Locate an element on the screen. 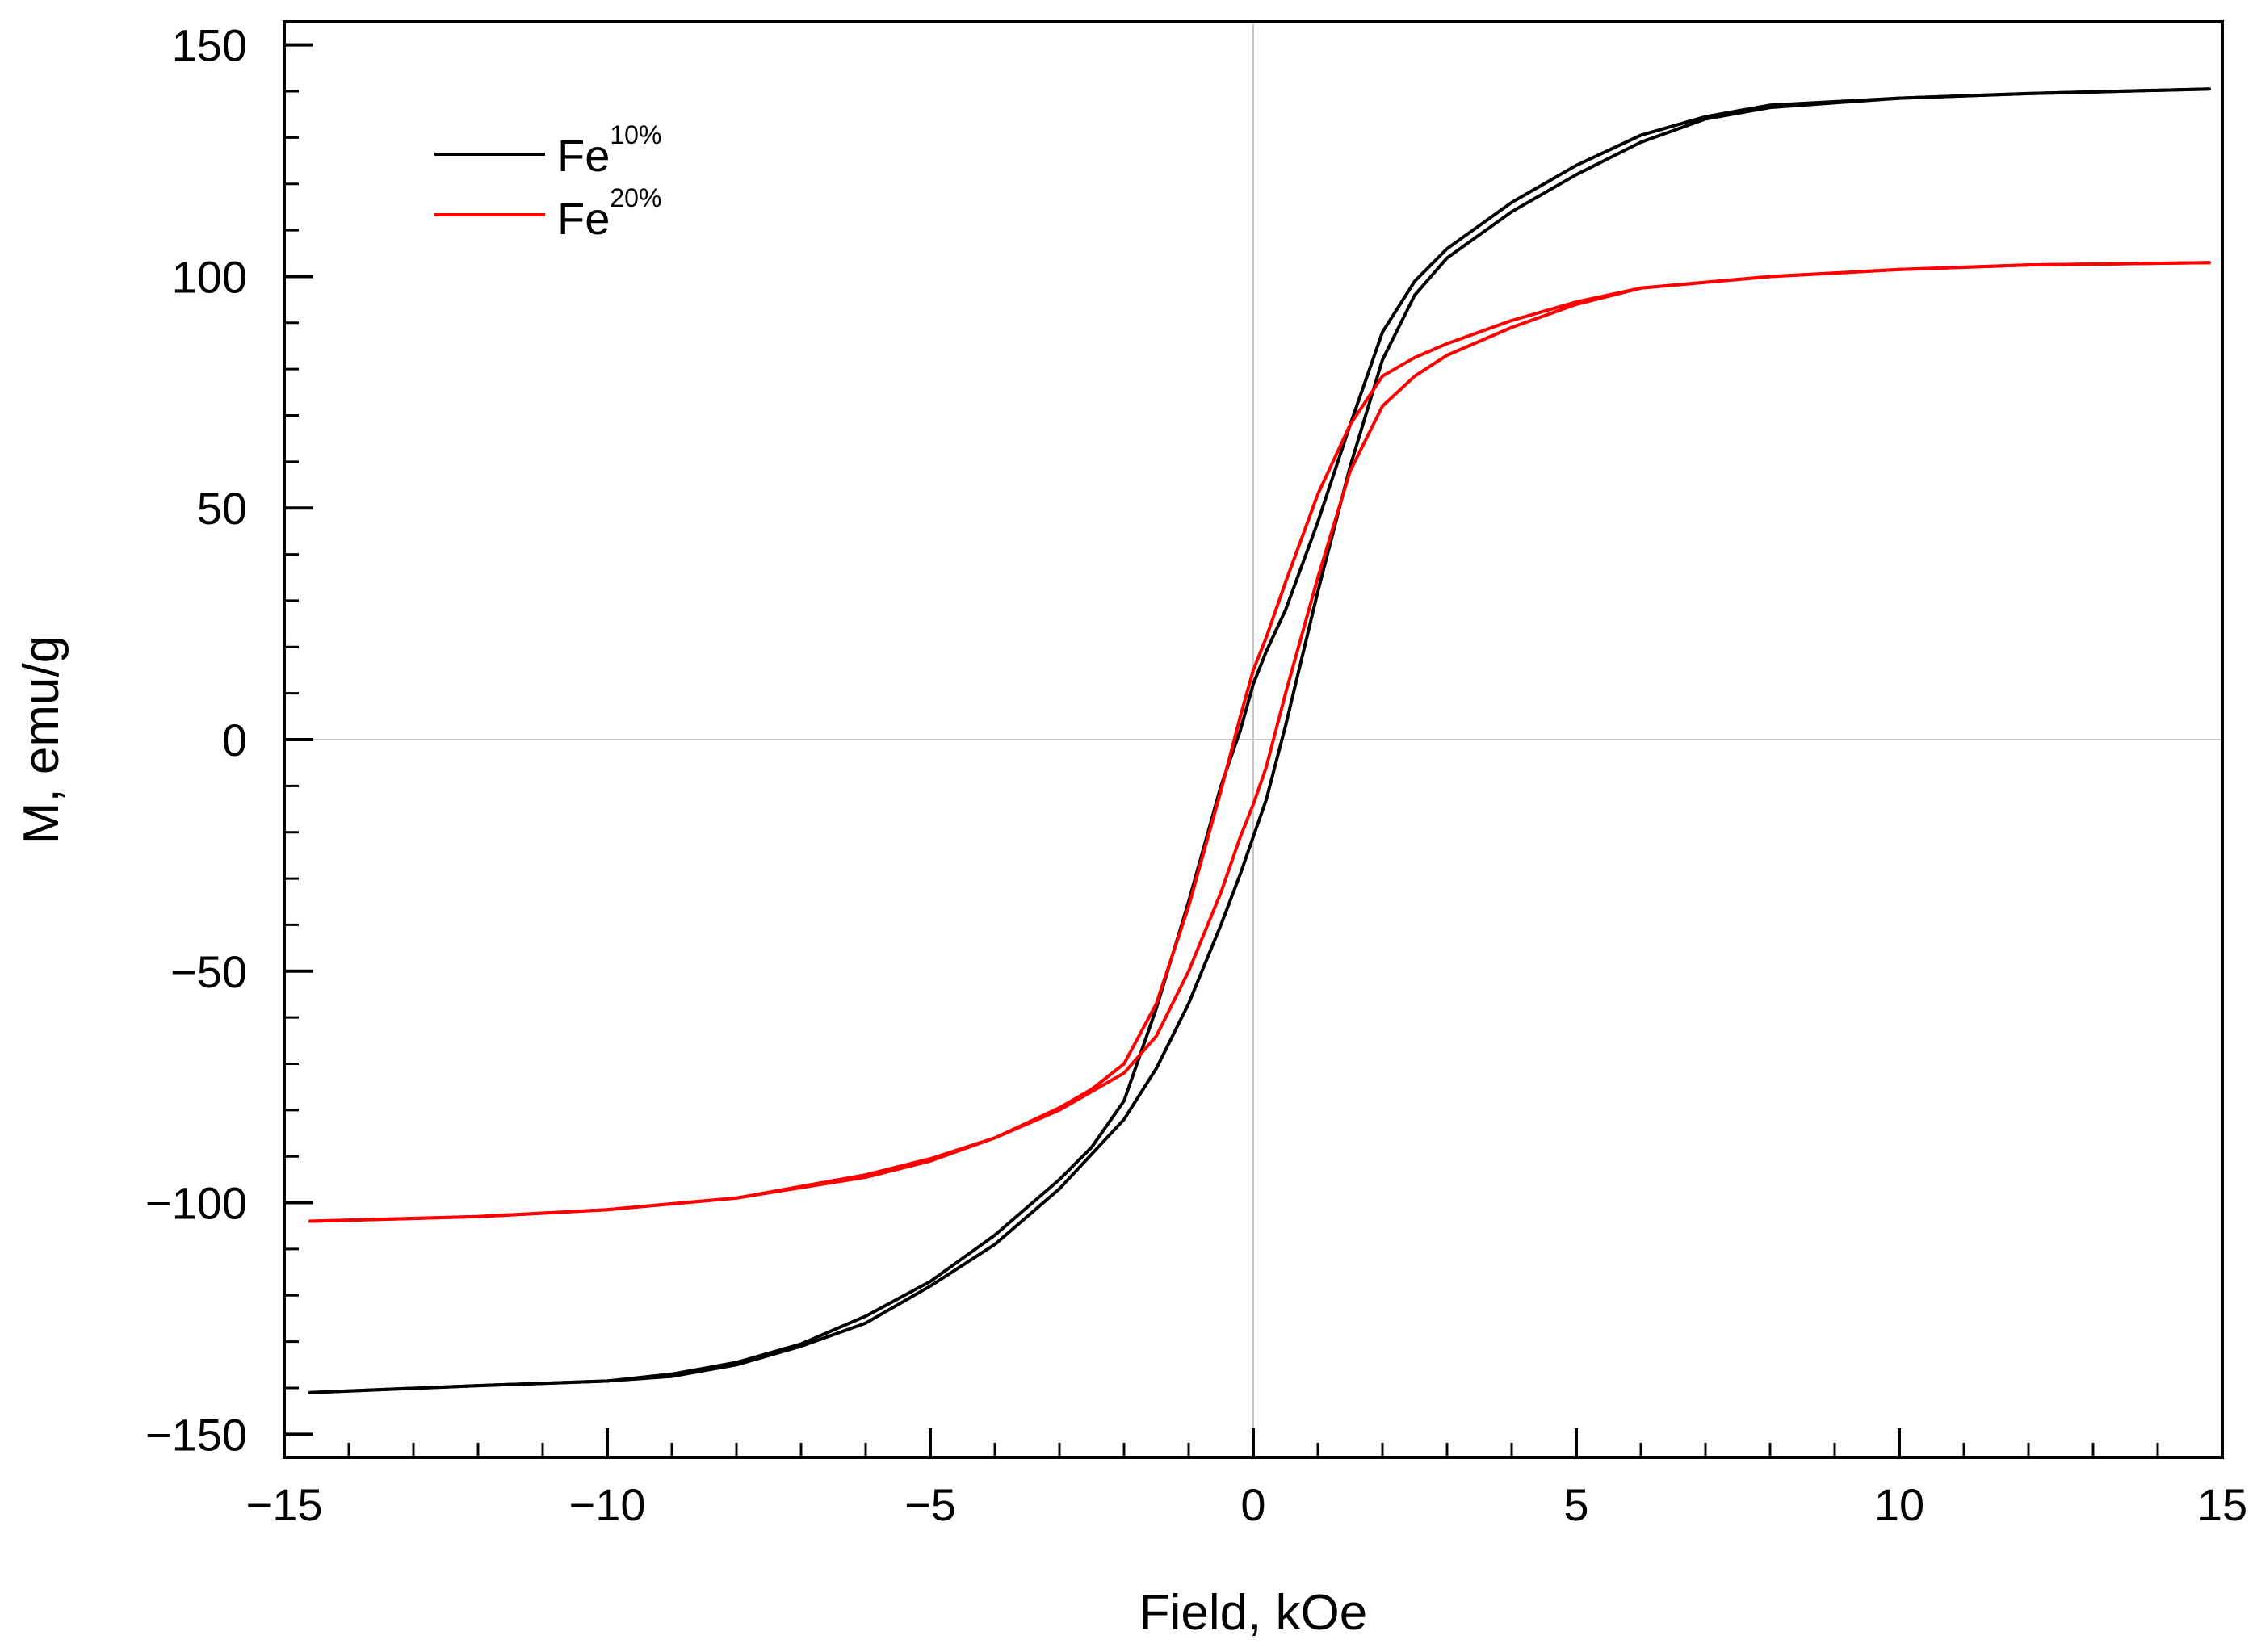 This screenshot has width=2257, height=1652. x-tick-label: 5 is located at coordinates (1575, 1504).